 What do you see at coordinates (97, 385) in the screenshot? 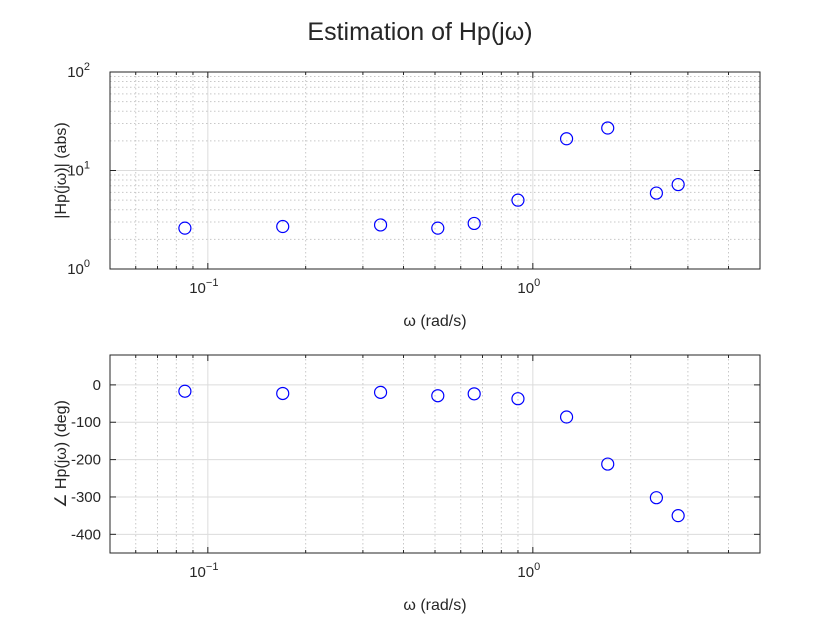
I see `y-tick-label: 0` at bounding box center [97, 385].